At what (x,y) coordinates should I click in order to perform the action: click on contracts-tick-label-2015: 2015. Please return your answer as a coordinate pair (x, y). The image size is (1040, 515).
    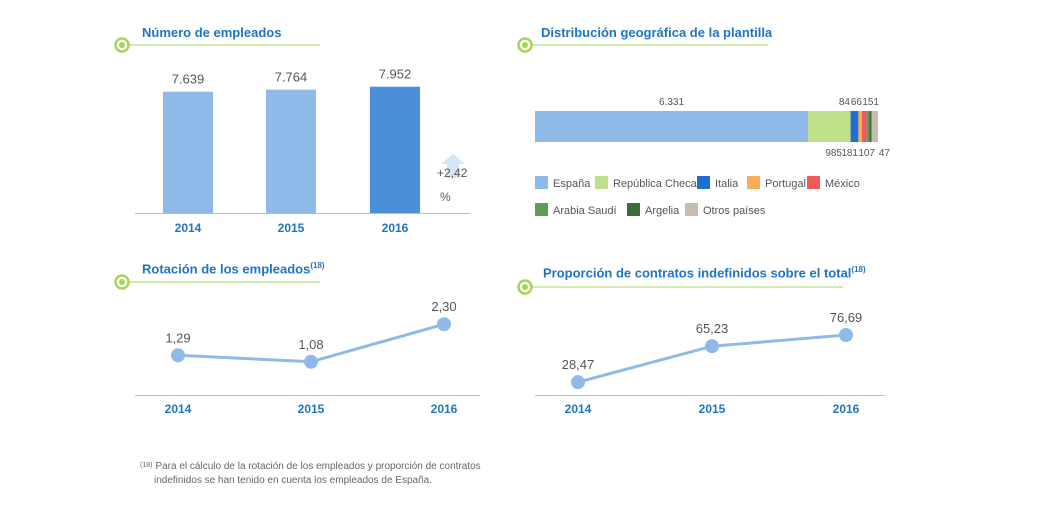
    Looking at the image, I should click on (712, 409).